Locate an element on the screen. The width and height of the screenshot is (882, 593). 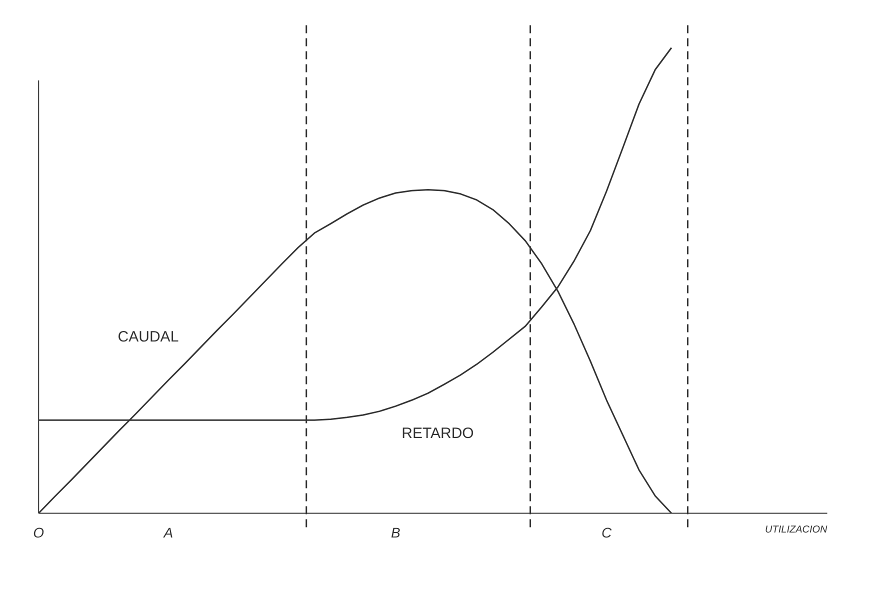
series-label: CAUDAL is located at coordinates (148, 337).